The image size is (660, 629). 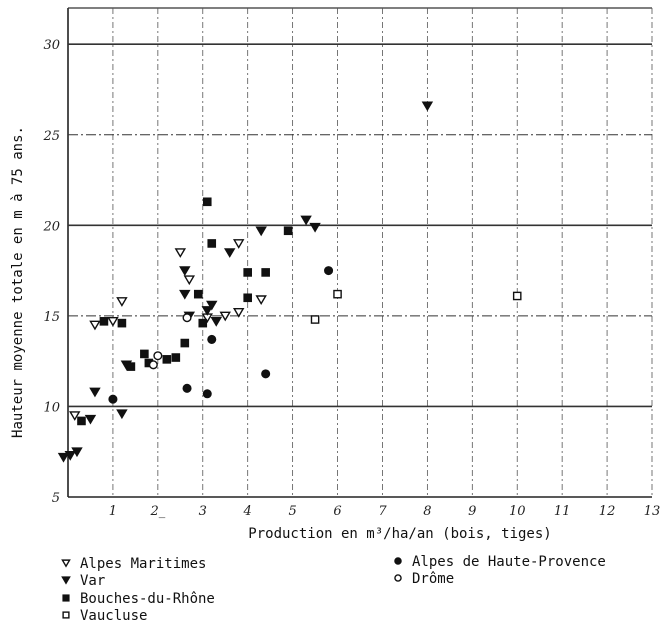 I want to click on y-tick-label: 30, so click(x=51, y=45).